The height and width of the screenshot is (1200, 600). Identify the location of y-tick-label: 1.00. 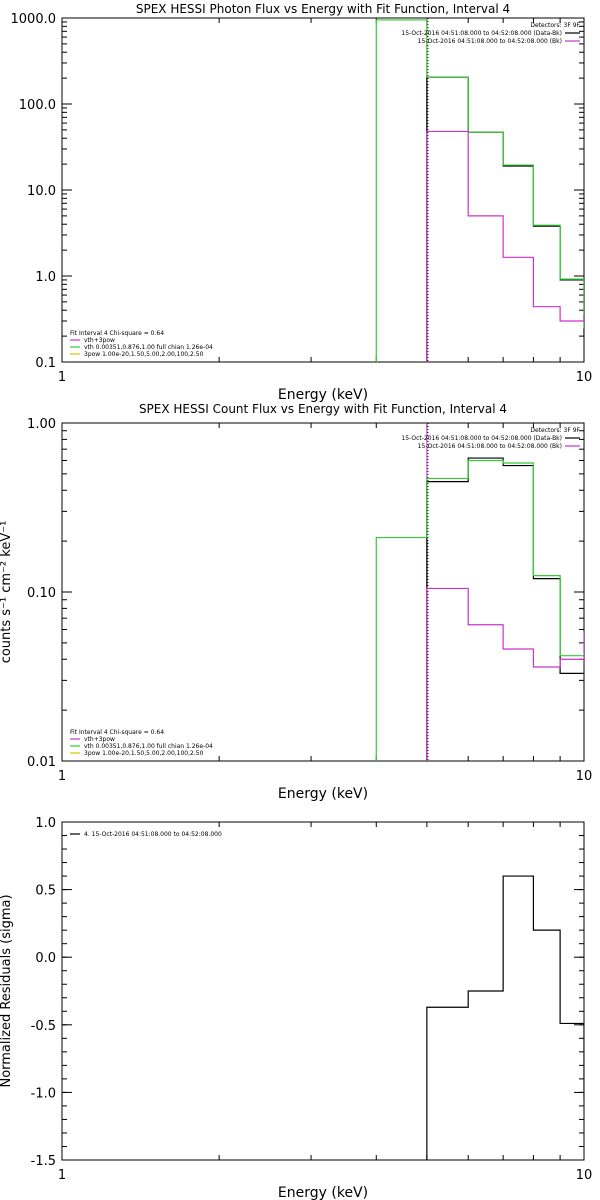
(41, 424).